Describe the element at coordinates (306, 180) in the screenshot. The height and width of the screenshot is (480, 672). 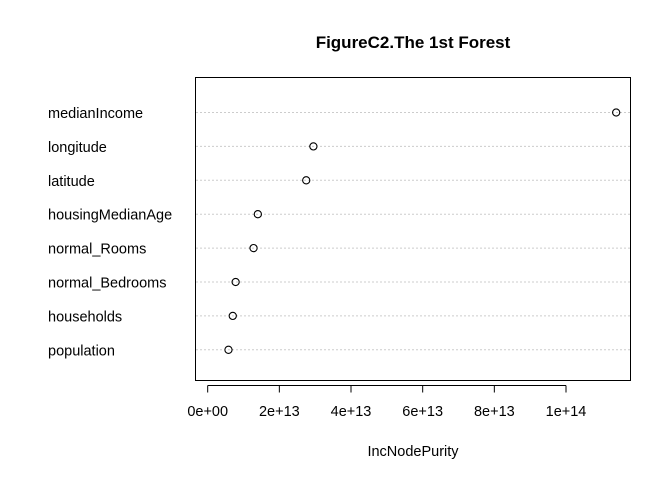
I see `point-latitude` at that location.